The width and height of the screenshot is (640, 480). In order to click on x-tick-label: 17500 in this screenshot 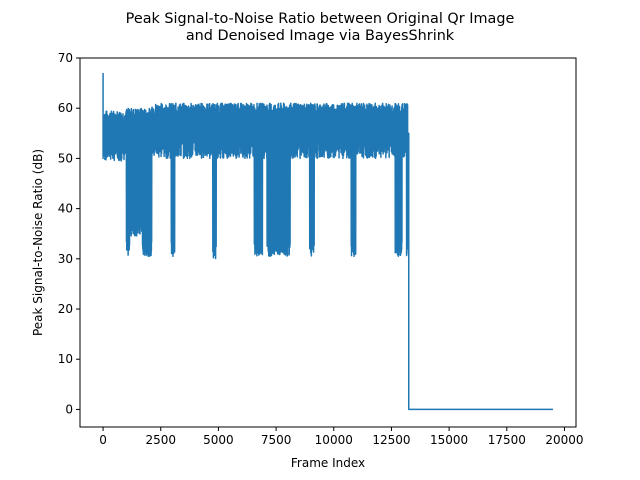, I will do `click(507, 440)`.